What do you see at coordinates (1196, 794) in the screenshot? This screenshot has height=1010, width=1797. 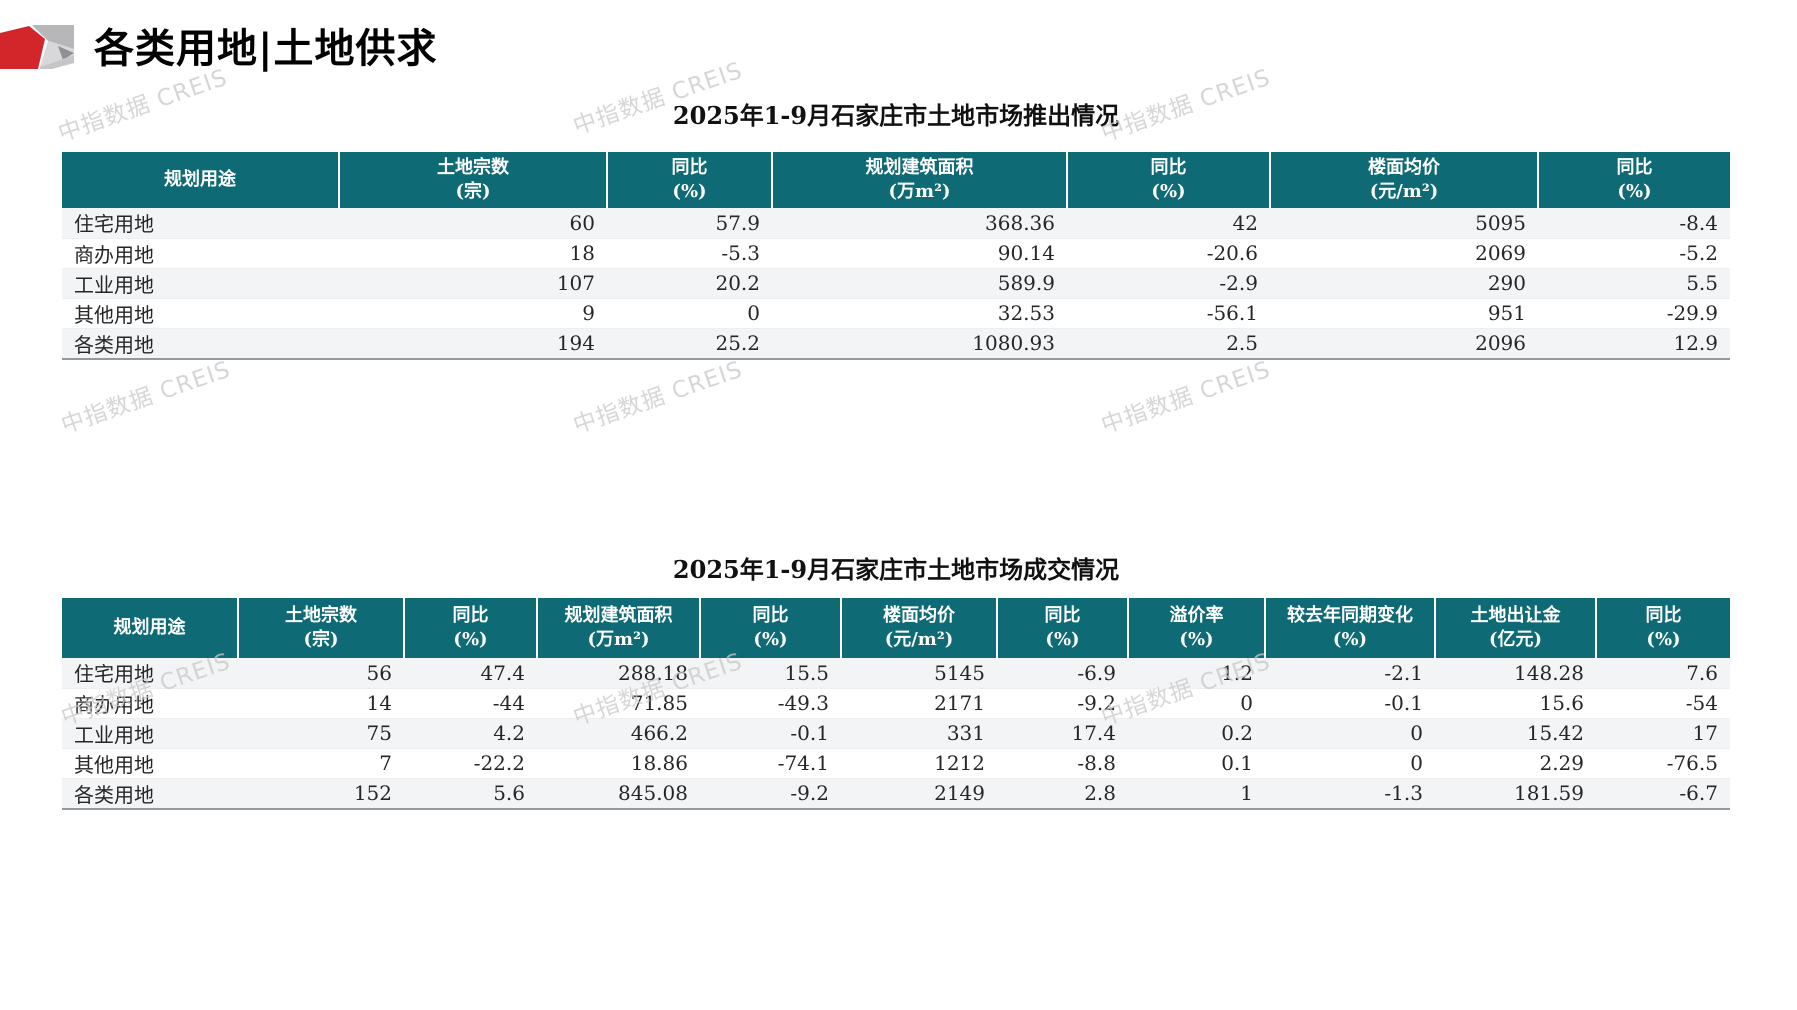 I see `value-cell: 1` at bounding box center [1196, 794].